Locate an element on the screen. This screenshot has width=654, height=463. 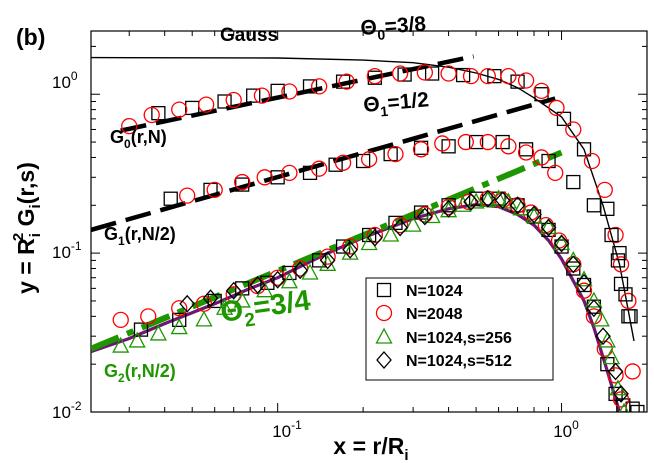
legend-marker-diamond is located at coordinates (384, 360).